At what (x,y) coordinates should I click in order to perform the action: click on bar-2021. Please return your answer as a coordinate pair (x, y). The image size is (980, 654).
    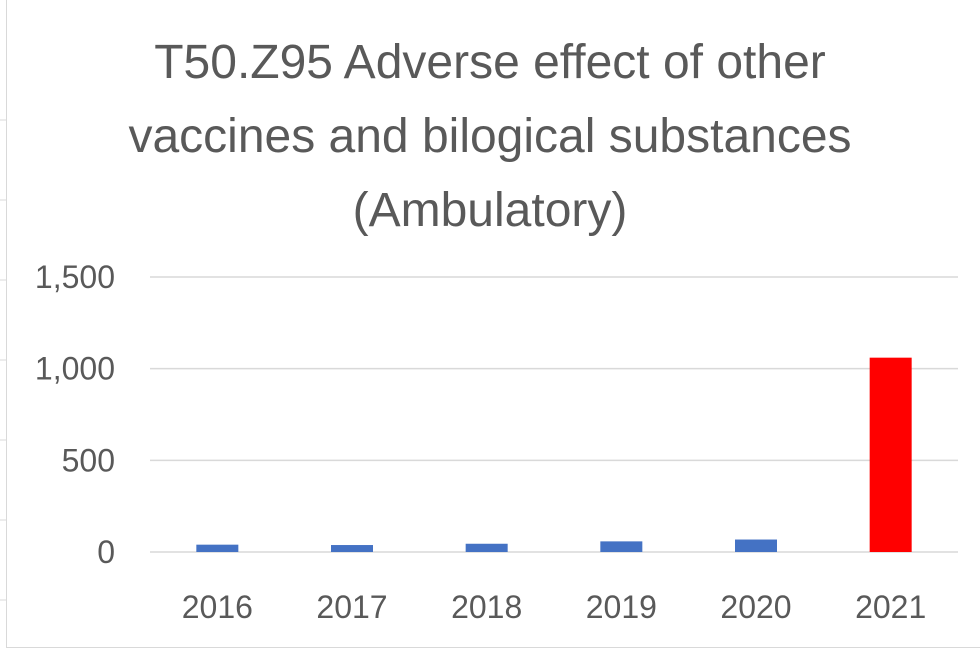
    Looking at the image, I should click on (890, 454).